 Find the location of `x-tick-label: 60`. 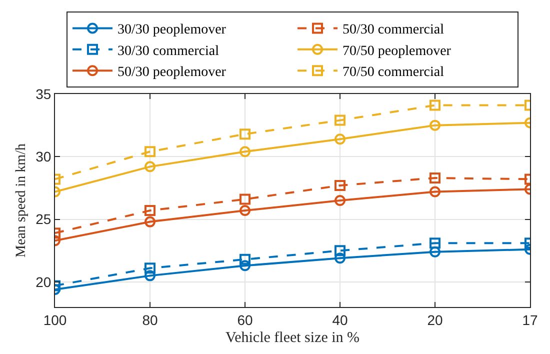

x-tick-label: 60 is located at coordinates (245, 320).